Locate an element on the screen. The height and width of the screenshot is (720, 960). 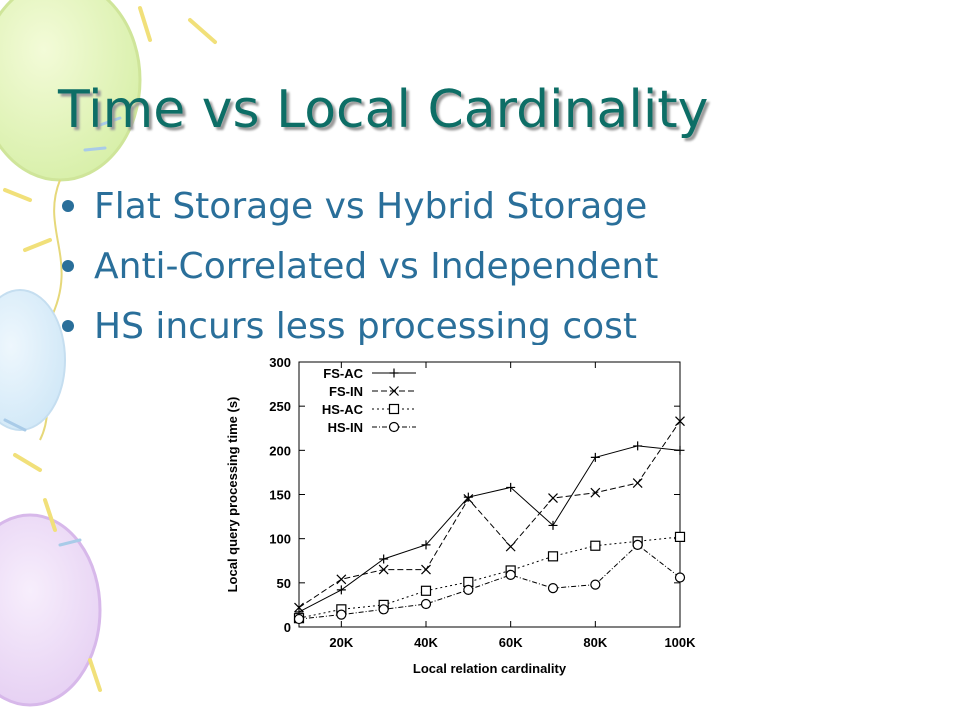
y-tick-label: 250 is located at coordinates (280, 406).